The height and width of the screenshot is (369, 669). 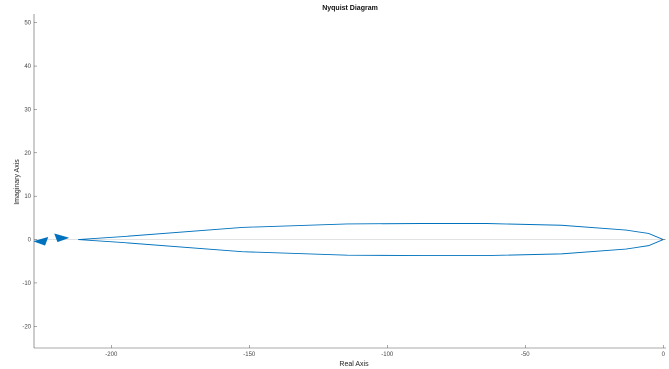 I want to click on y-tick-label: 10, so click(x=27, y=197).